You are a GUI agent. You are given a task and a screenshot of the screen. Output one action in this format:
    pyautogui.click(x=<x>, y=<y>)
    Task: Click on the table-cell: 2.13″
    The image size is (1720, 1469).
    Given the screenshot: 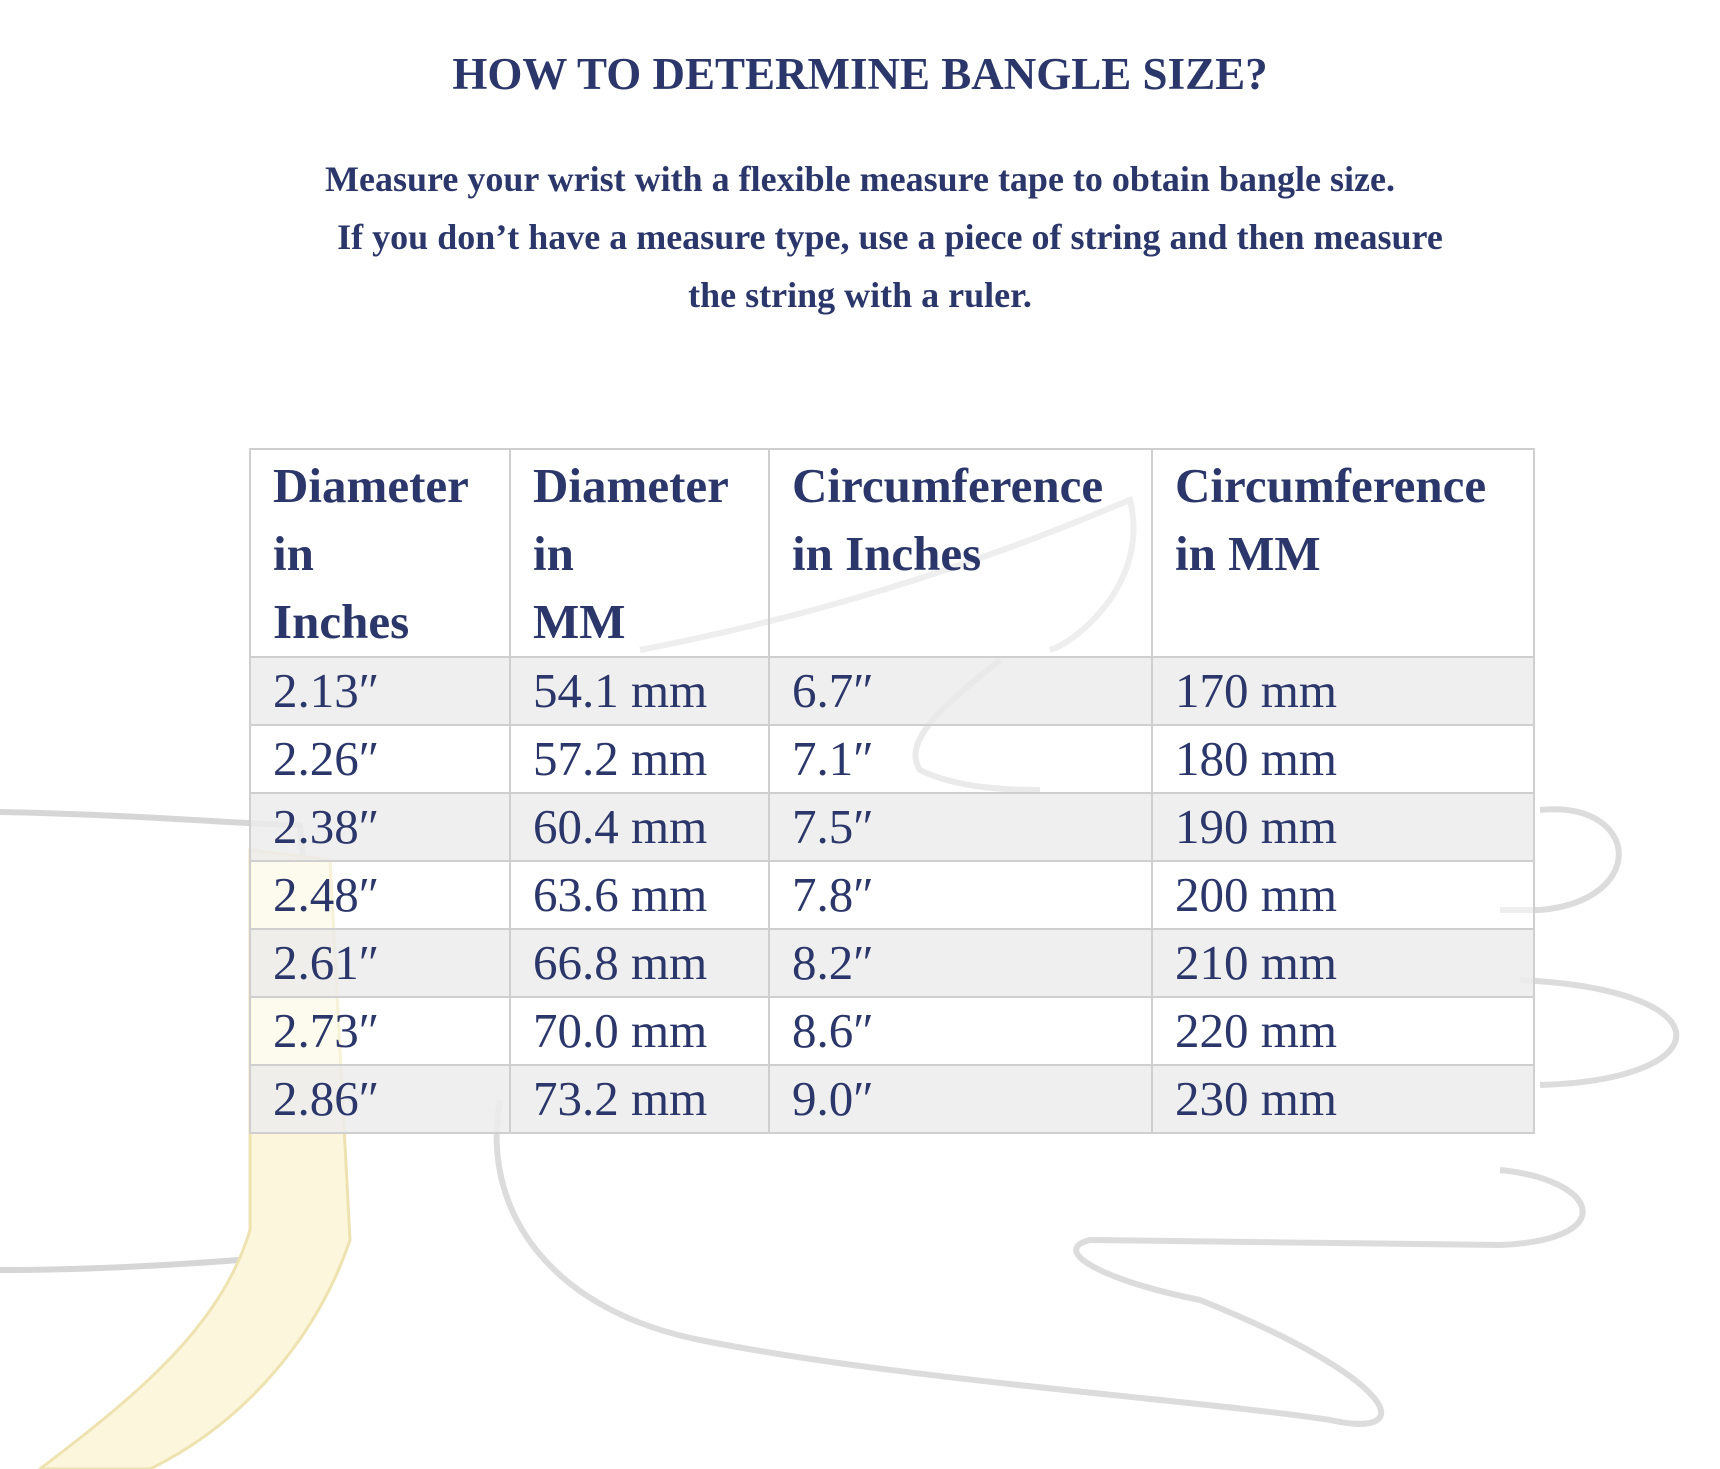 What is the action you would take?
    pyautogui.click(x=380, y=691)
    